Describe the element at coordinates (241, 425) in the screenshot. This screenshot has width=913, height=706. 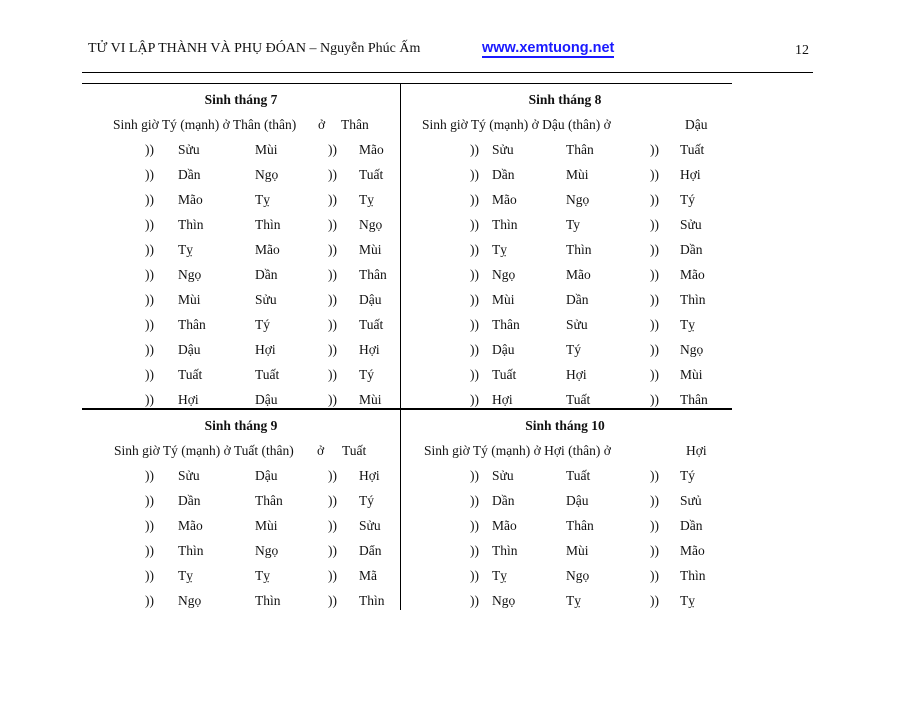
I see `section-title: Sinh tháng 9` at that location.